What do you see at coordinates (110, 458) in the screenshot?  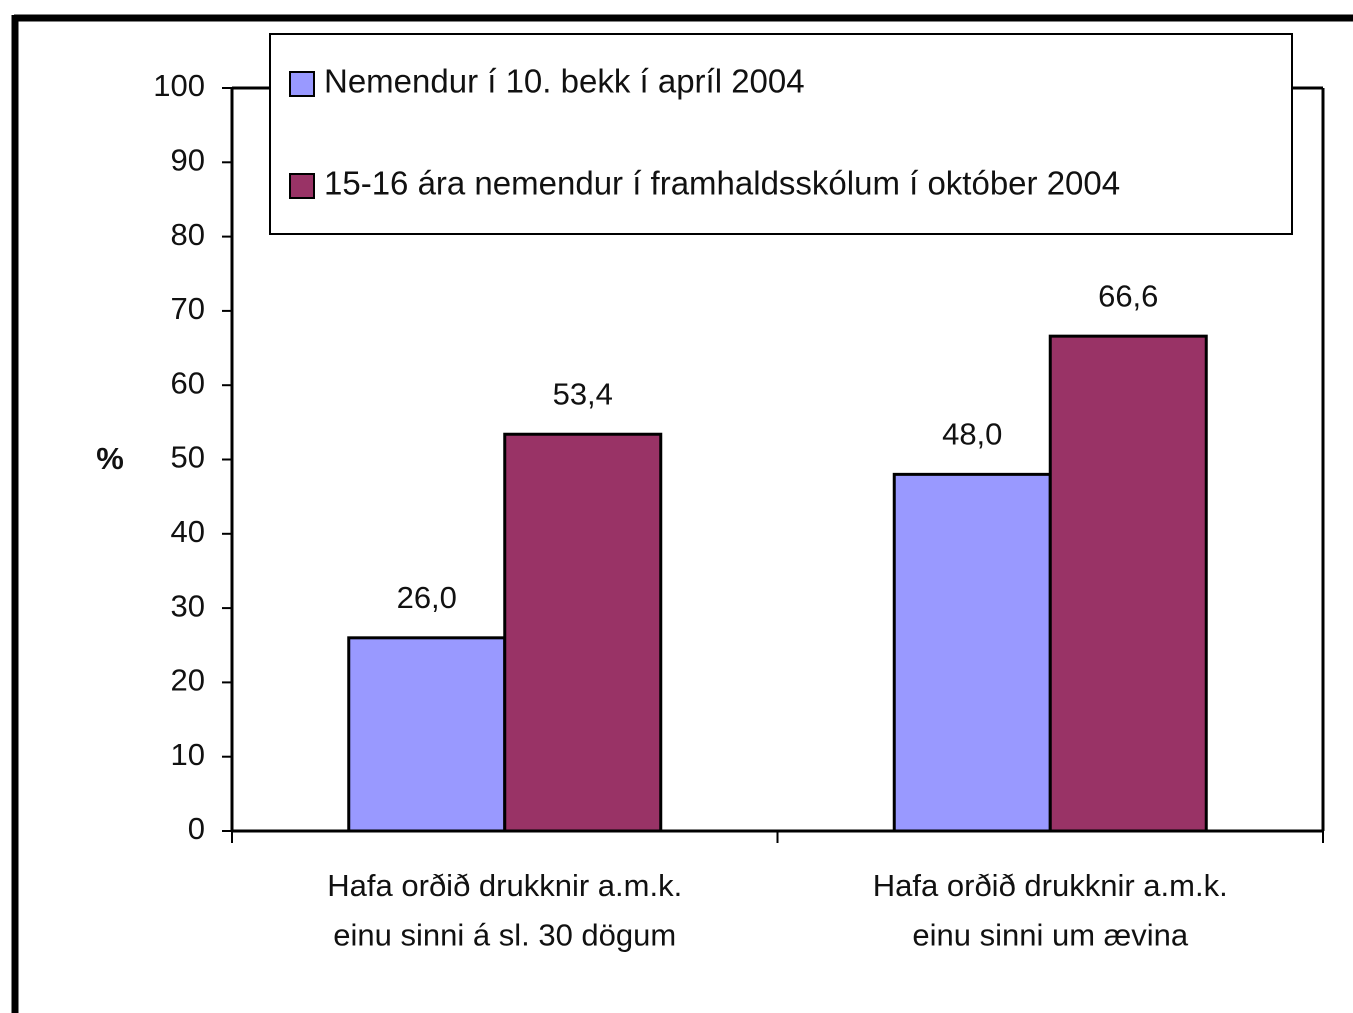 I see `y-axis-label: %` at bounding box center [110, 458].